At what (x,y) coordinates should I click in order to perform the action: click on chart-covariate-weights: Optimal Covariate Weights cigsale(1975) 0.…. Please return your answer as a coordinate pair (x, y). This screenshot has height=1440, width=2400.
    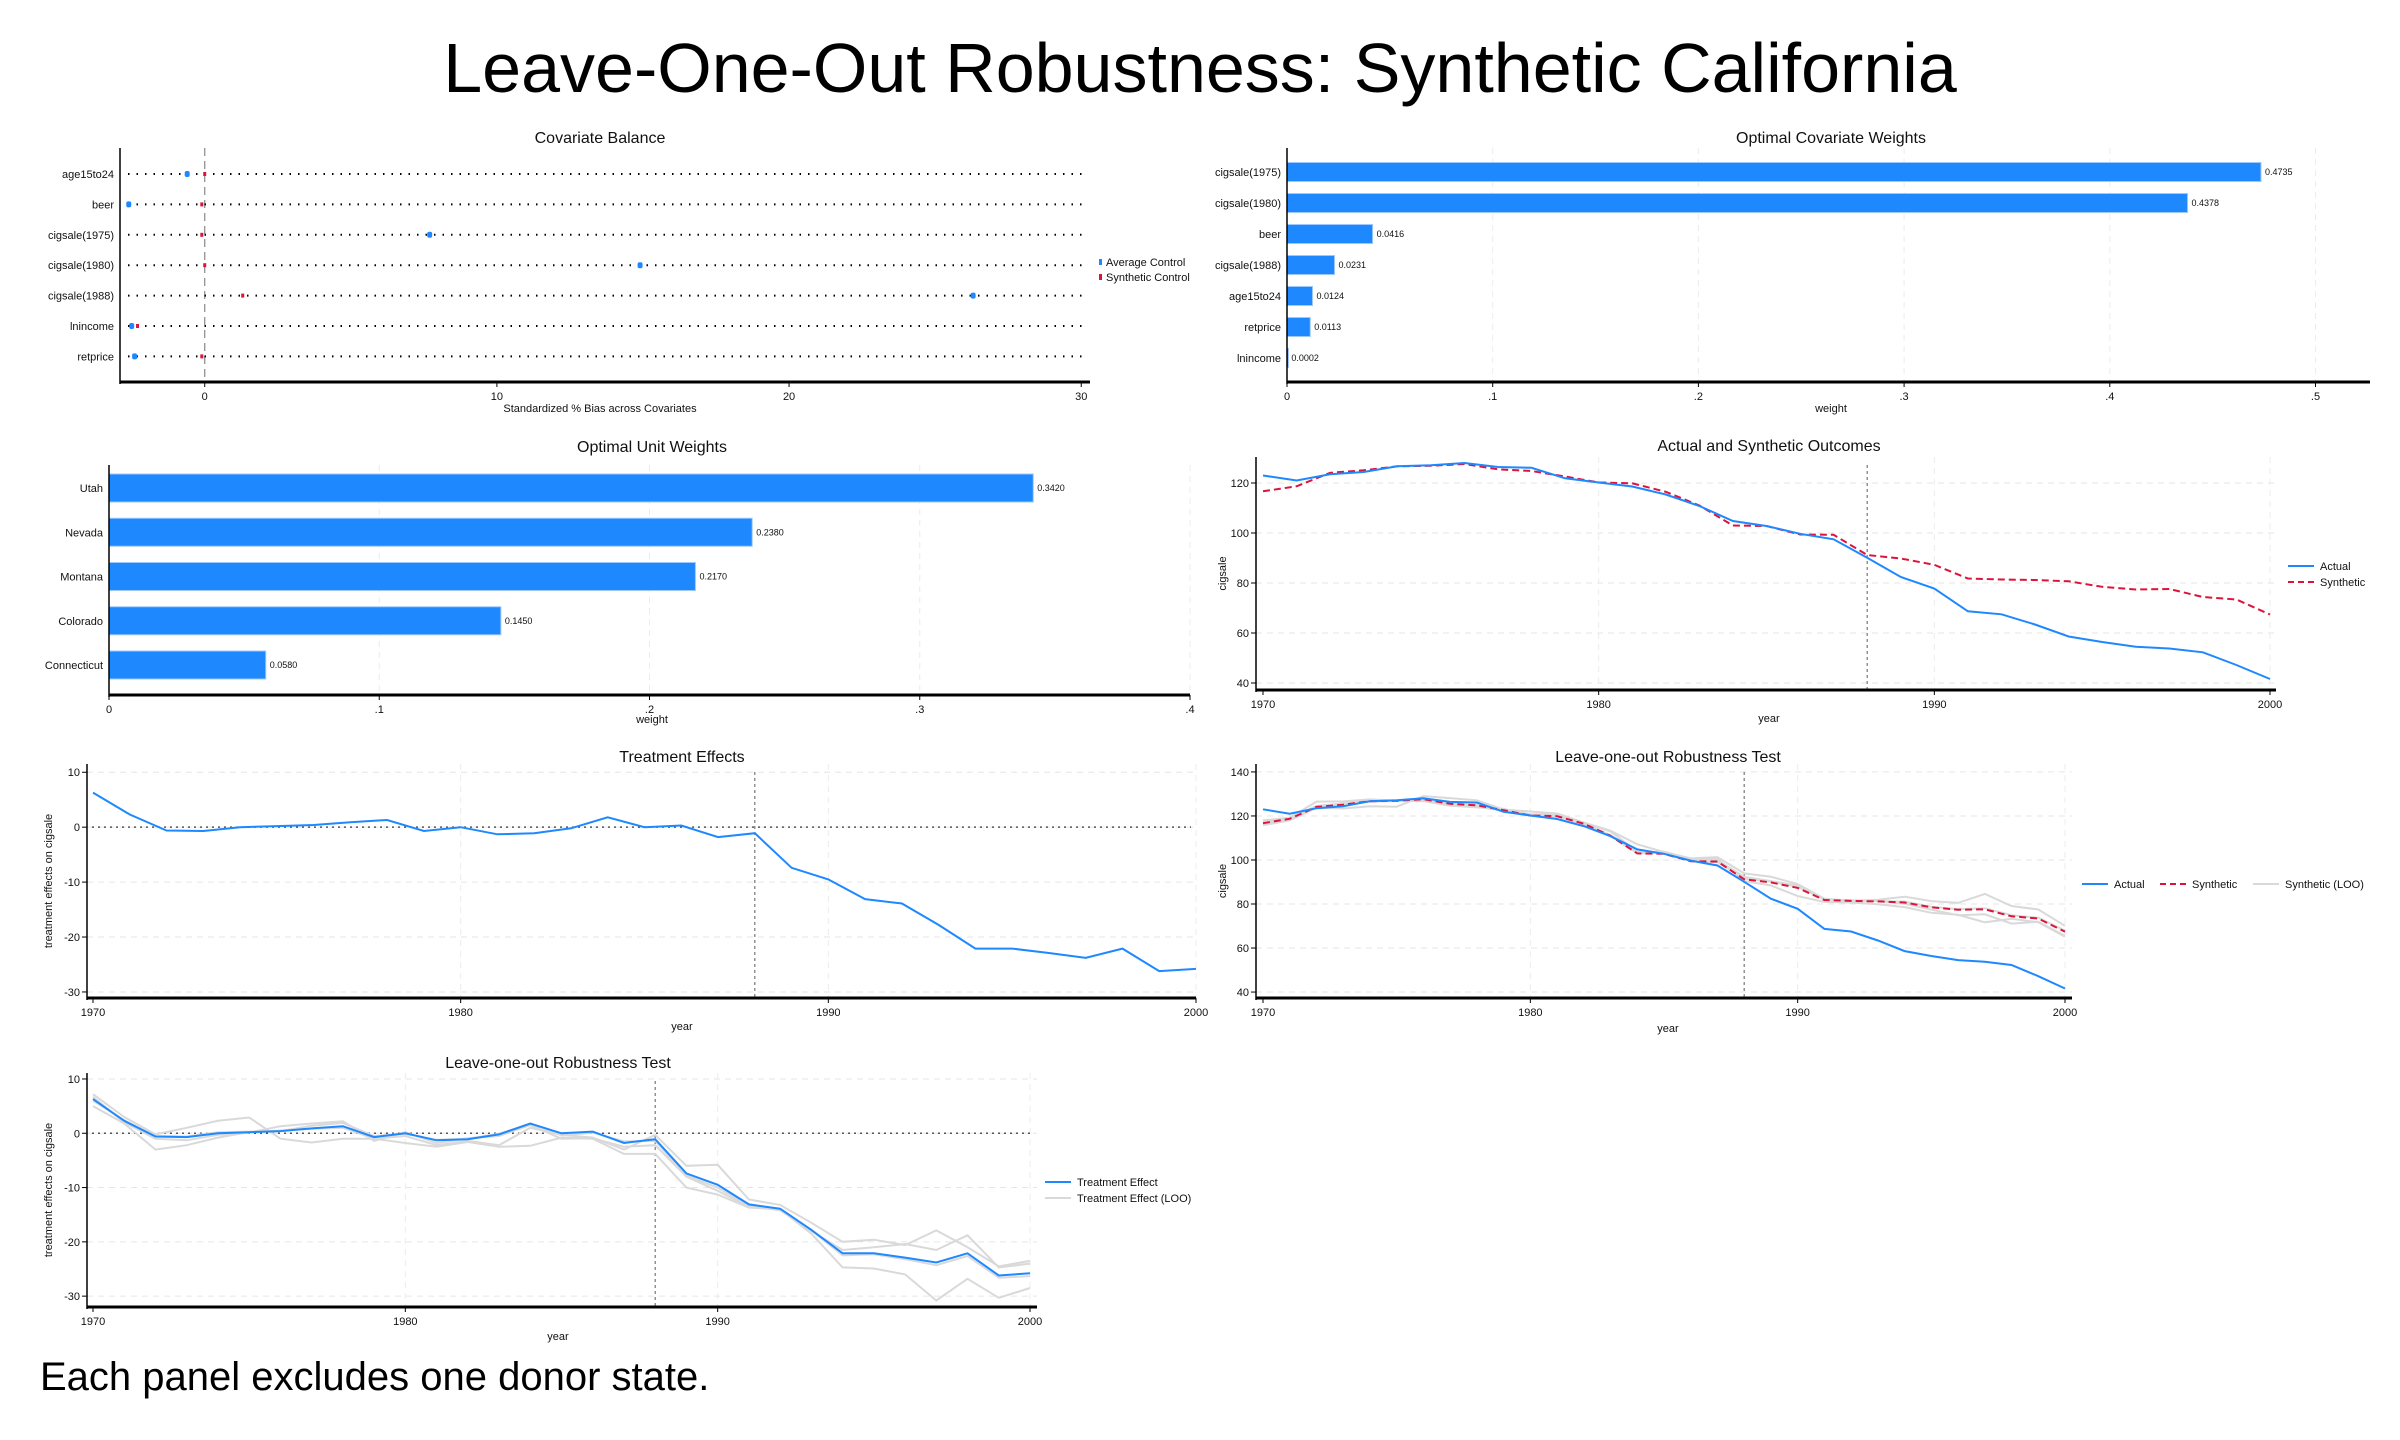
    Looking at the image, I should click on (1792, 272).